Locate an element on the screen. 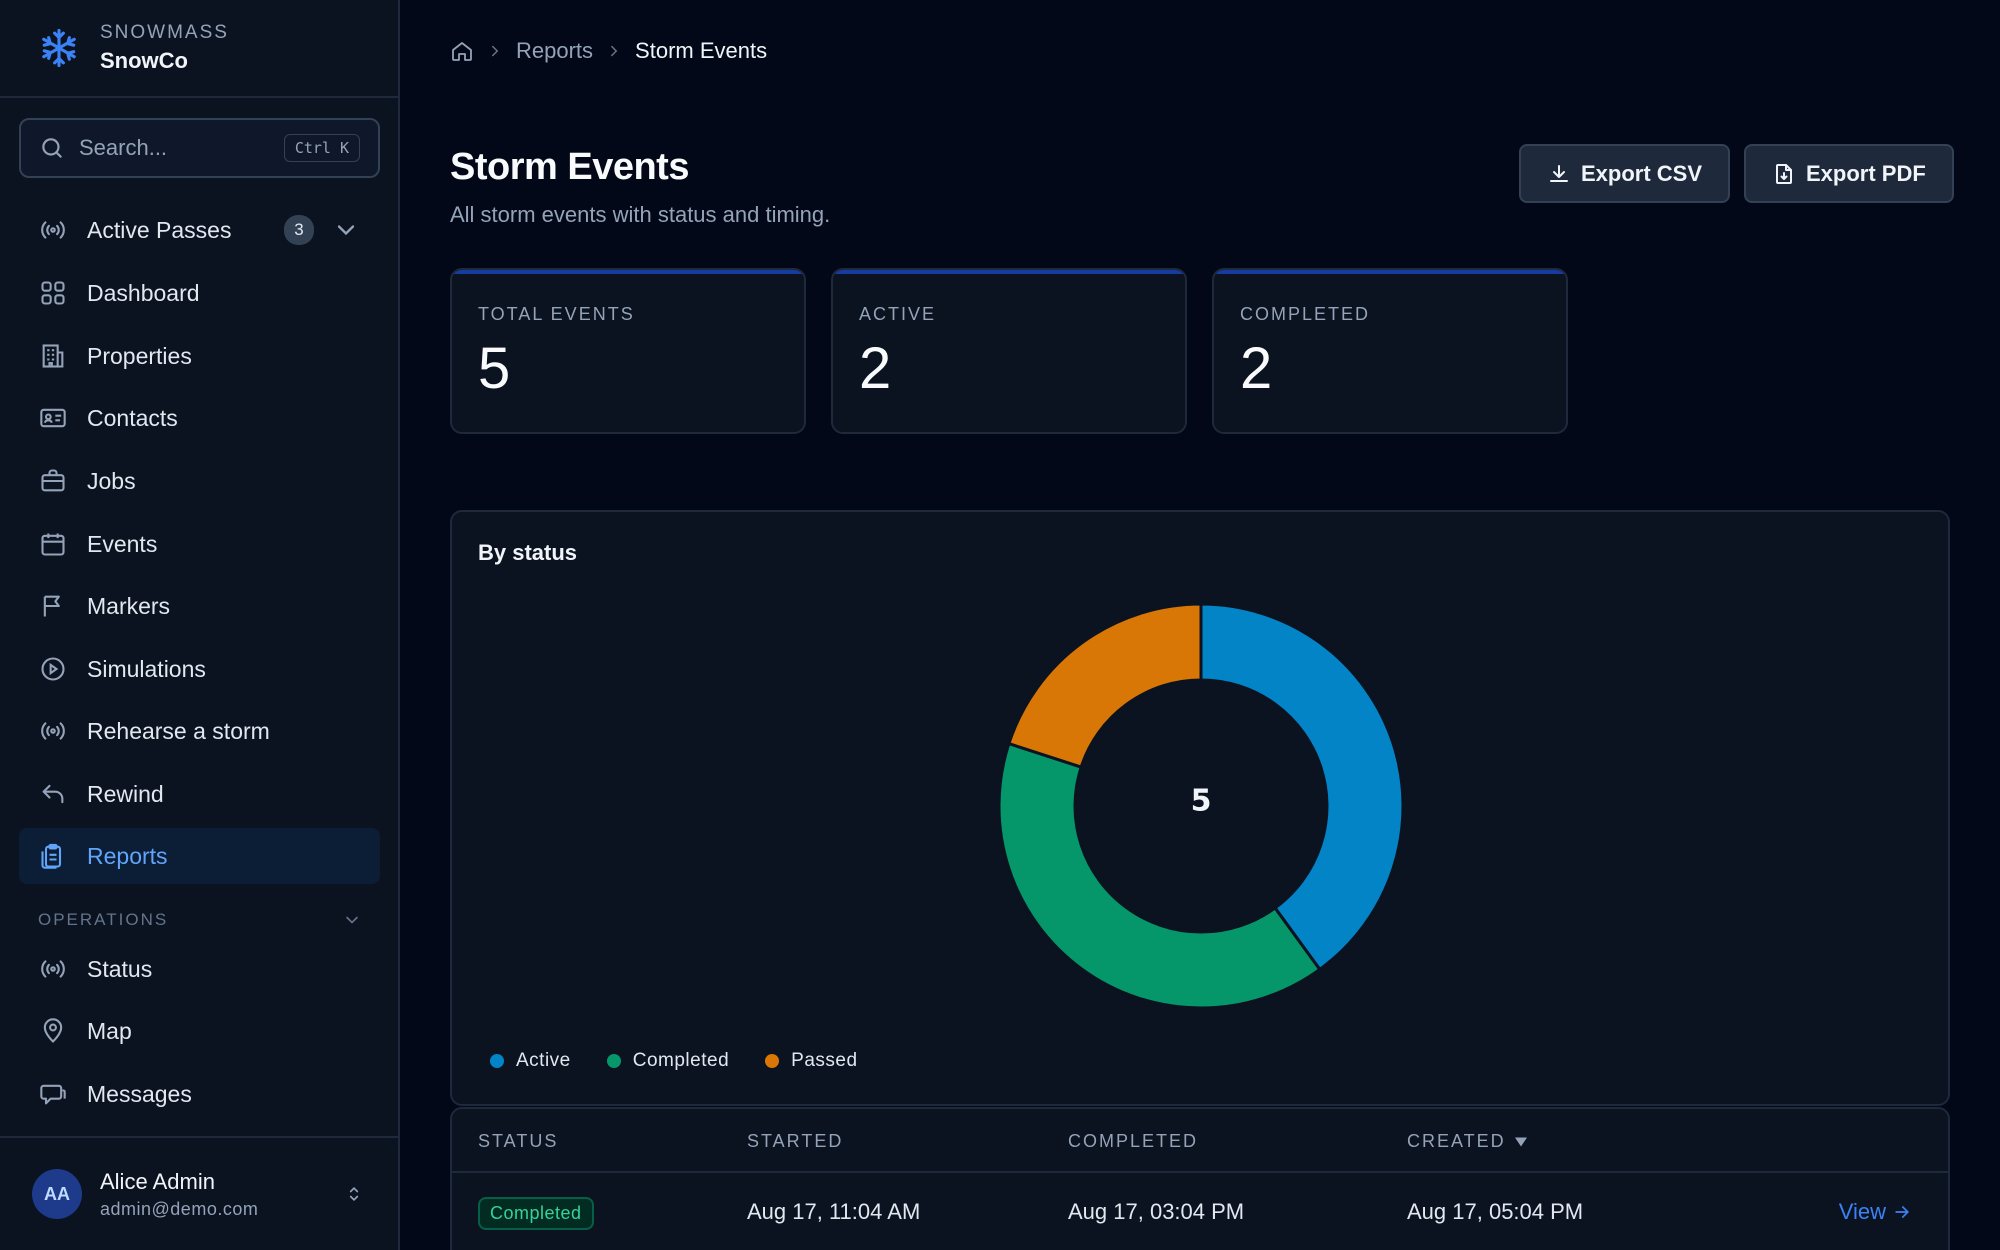 Image resolution: width=2000 pixels, height=1250 pixels. chart-legend: Active Completed Passed is located at coordinates (692, 1061).